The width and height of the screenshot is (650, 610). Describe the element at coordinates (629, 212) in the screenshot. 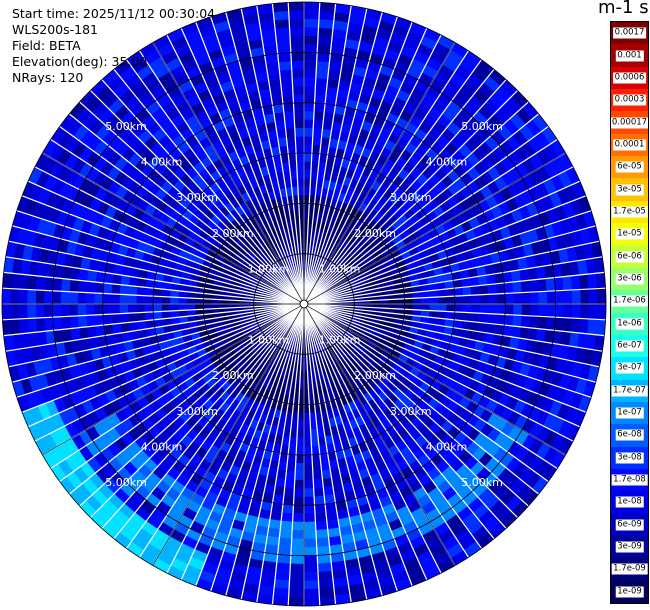

I see `colorbar-tick-label: 1.7e-05` at that location.